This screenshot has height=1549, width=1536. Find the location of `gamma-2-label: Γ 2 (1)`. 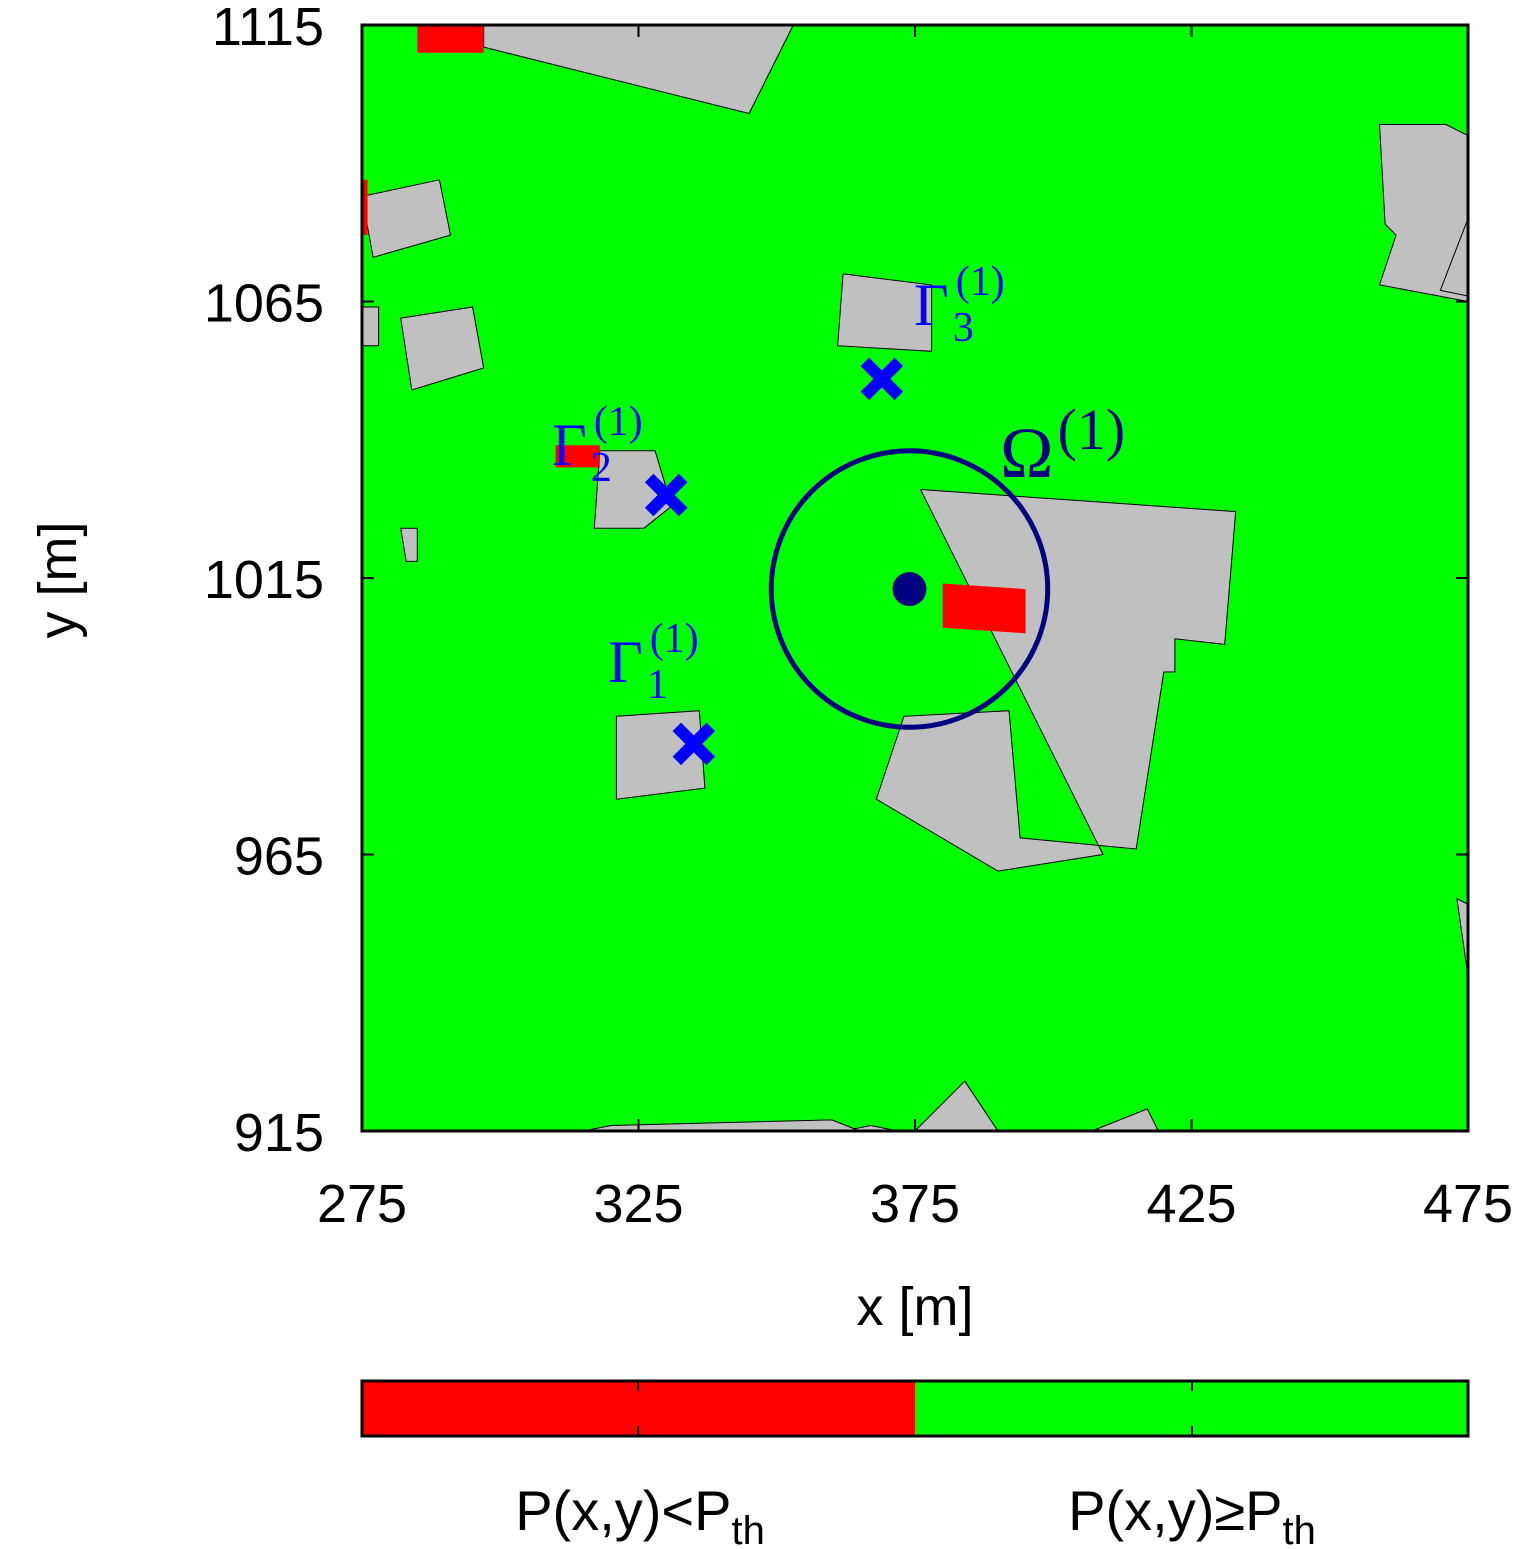

gamma-2-label: Γ 2 (1) is located at coordinates (597, 445).